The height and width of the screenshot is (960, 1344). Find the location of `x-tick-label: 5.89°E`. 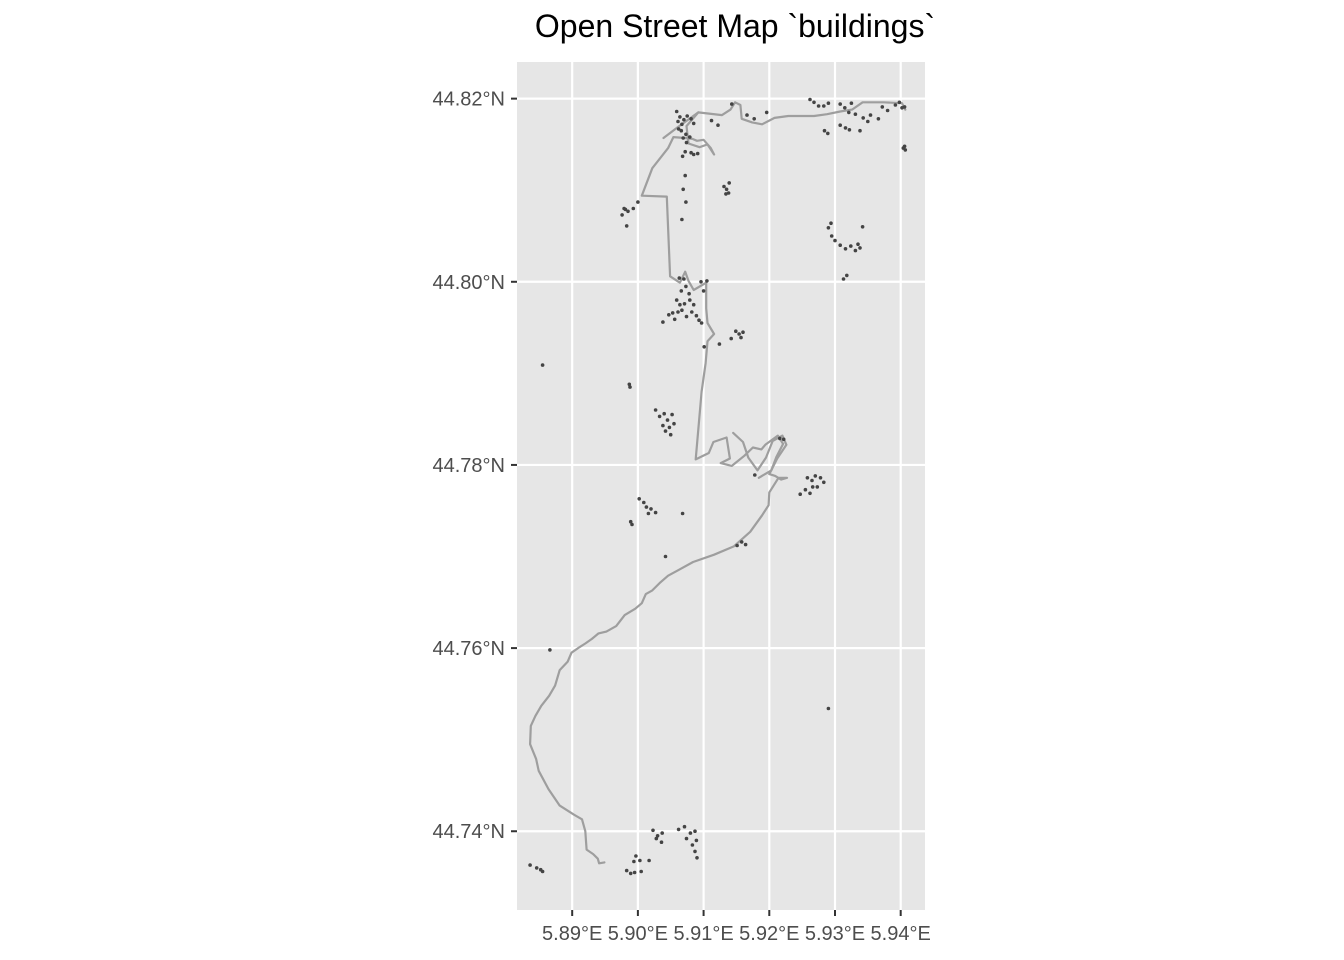

x-tick-label: 5.89°E is located at coordinates (572, 934).